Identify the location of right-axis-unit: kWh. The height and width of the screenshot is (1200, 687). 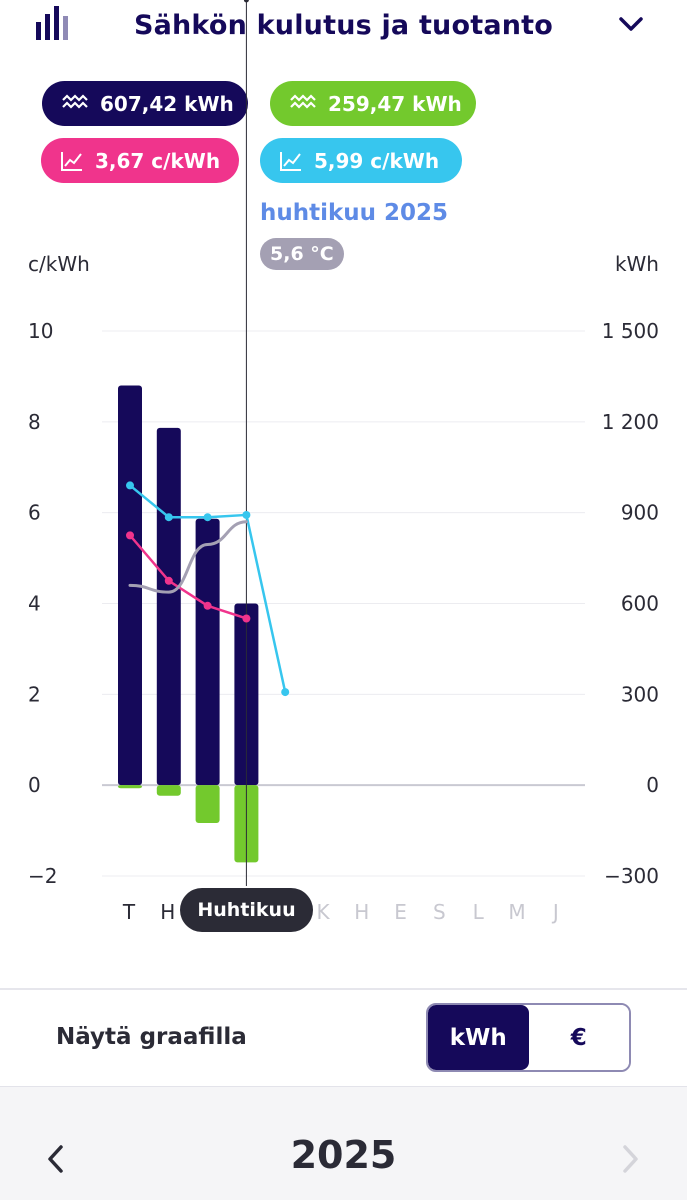
(636, 264).